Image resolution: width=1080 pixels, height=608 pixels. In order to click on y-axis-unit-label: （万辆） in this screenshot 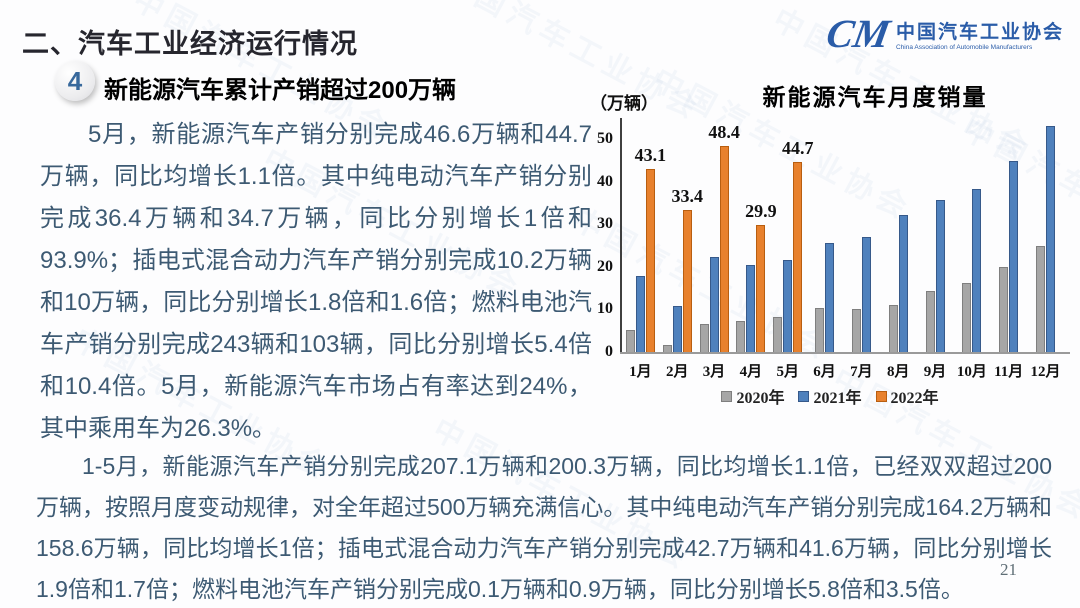, I will do `click(624, 103)`.